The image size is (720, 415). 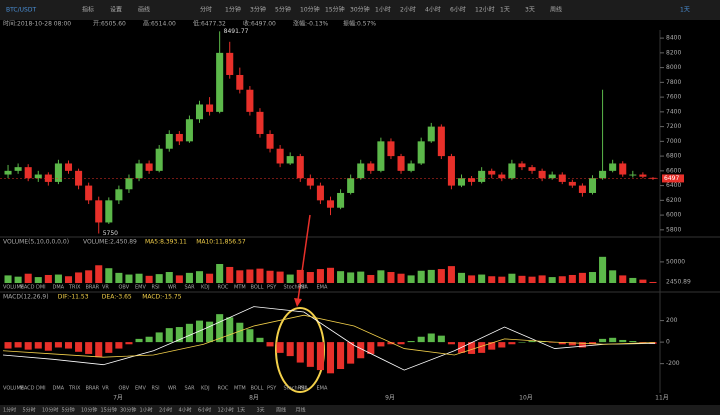 What do you see at coordinates (128, 410) in the screenshot?
I see `bottom-period: 30分钟` at bounding box center [128, 410].